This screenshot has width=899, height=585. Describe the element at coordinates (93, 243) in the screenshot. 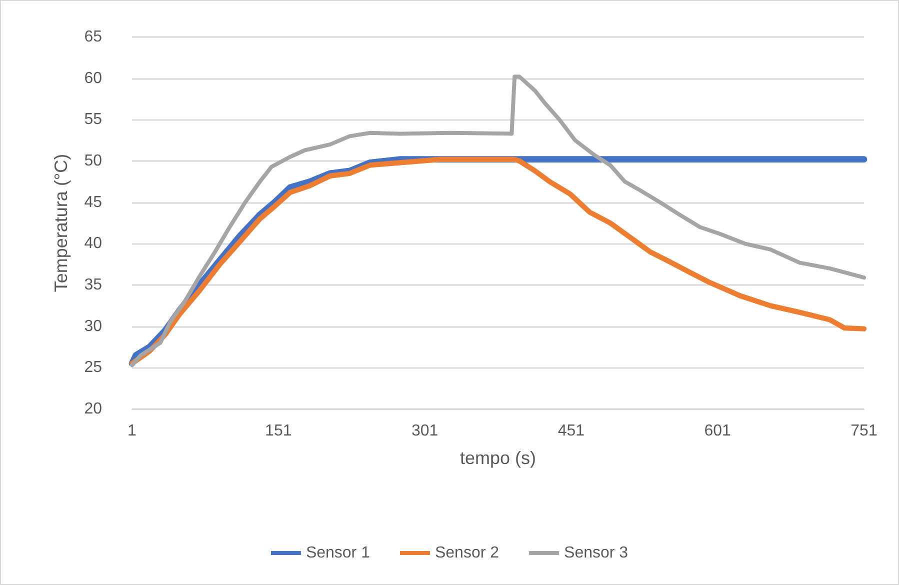

I see `y-tick-label: 40` at that location.